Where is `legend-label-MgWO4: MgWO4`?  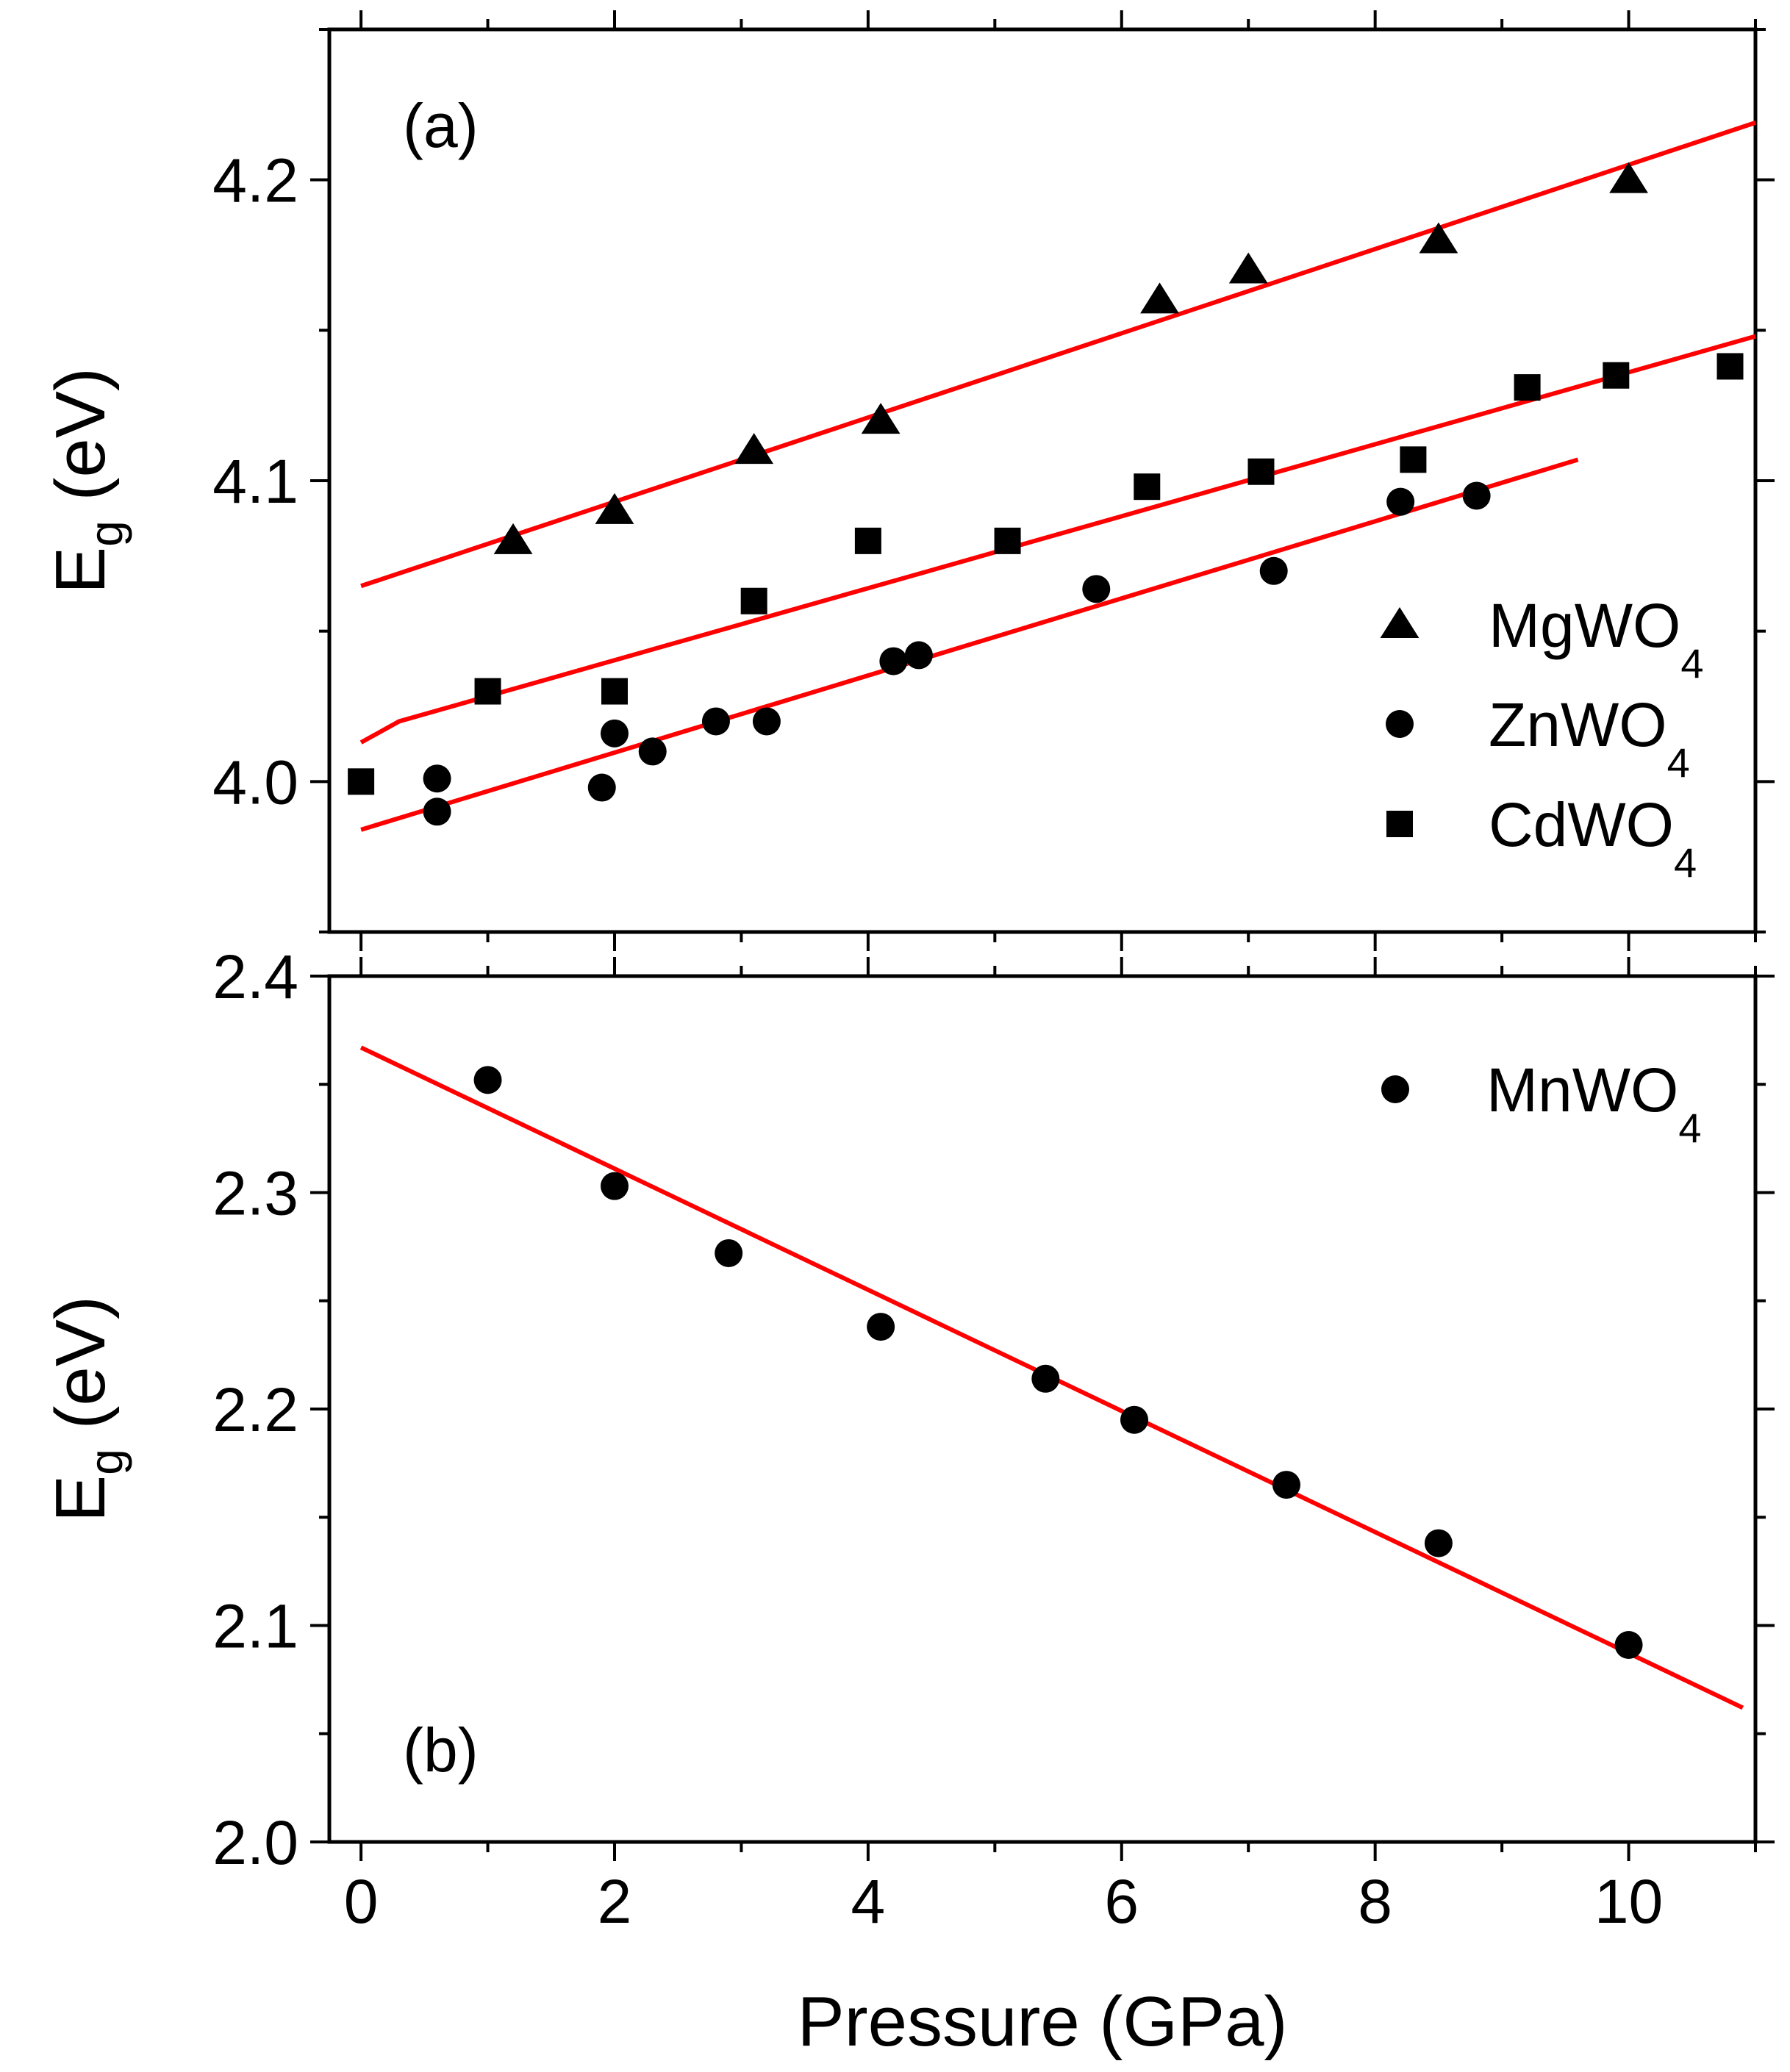
legend-label-MgWO4: MgWO4 is located at coordinates (1596, 639).